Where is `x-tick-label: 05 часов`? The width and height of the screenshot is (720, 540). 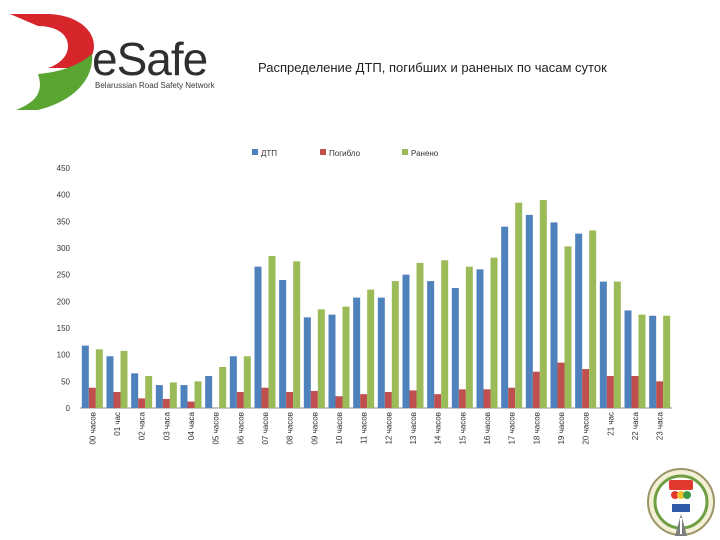 x-tick-label: 05 часов is located at coordinates (216, 428).